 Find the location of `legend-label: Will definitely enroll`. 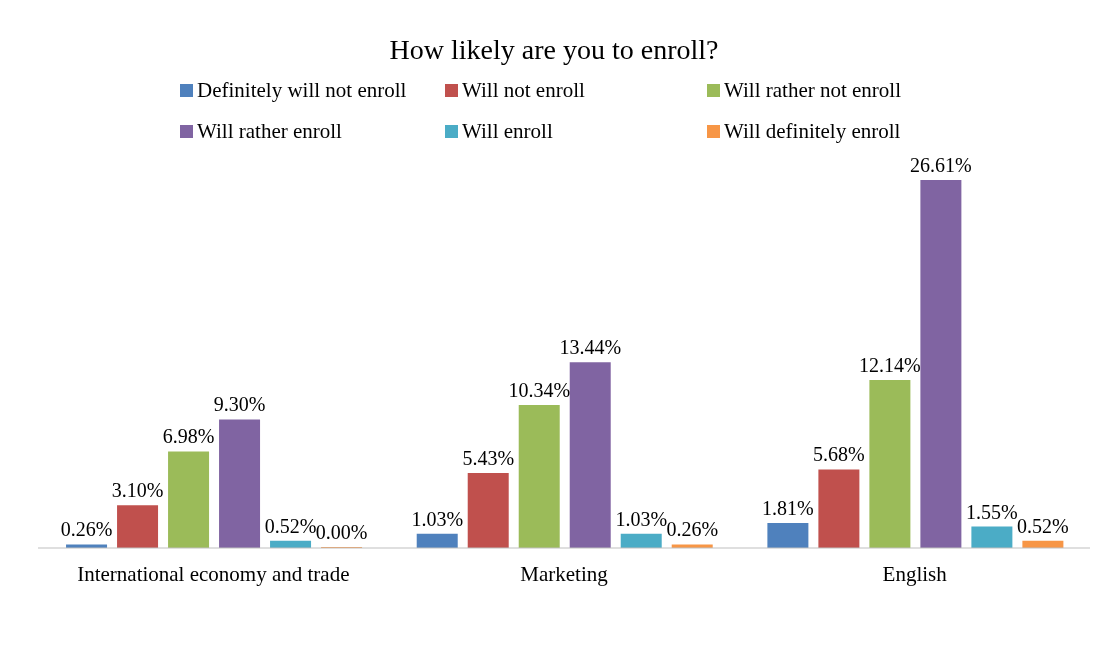

legend-label: Will definitely enroll is located at coordinates (812, 131).